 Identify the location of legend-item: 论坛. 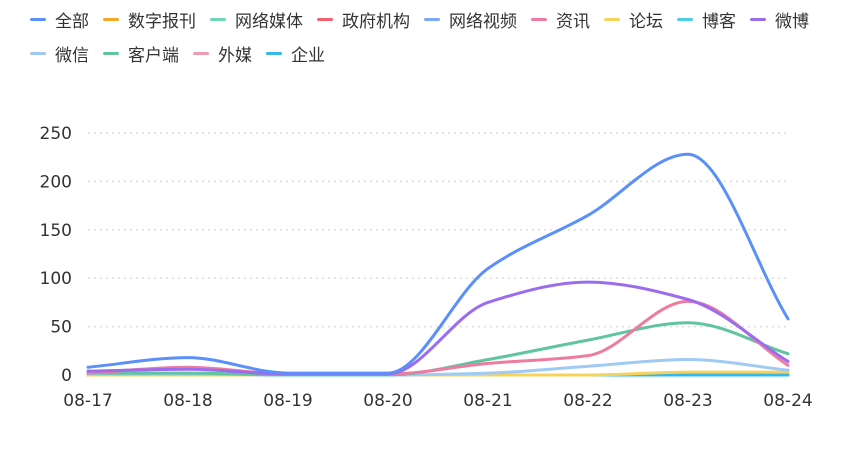
(633, 19).